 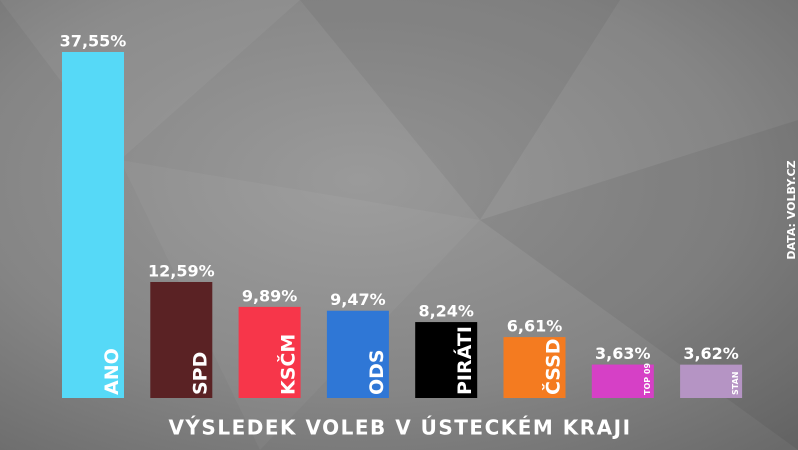 I want to click on category-label: STAN, so click(x=735, y=383).